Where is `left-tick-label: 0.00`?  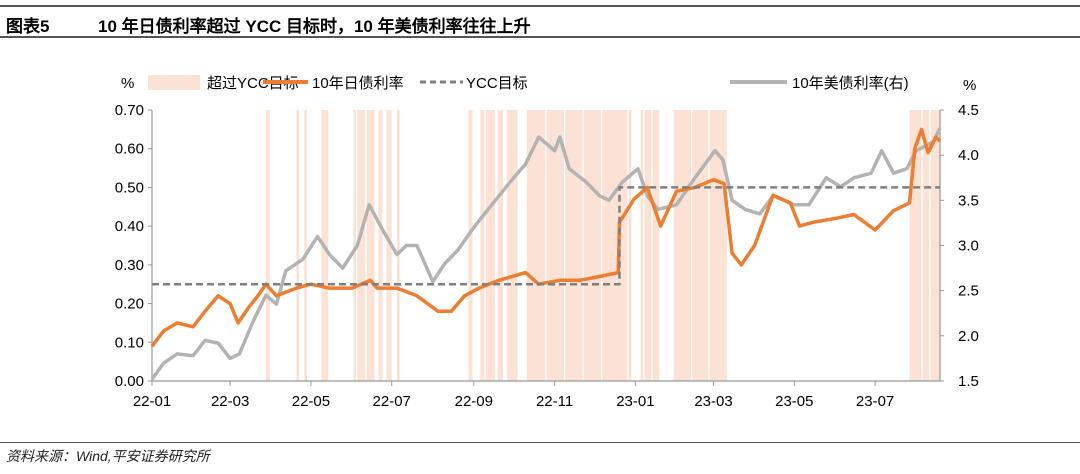
left-tick-label: 0.00 is located at coordinates (129, 381).